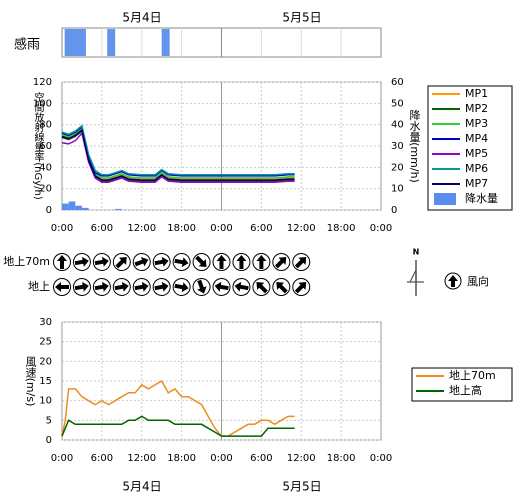 The width and height of the screenshot is (520, 500). I want to click on y-tick-label: 5, so click(49, 420).